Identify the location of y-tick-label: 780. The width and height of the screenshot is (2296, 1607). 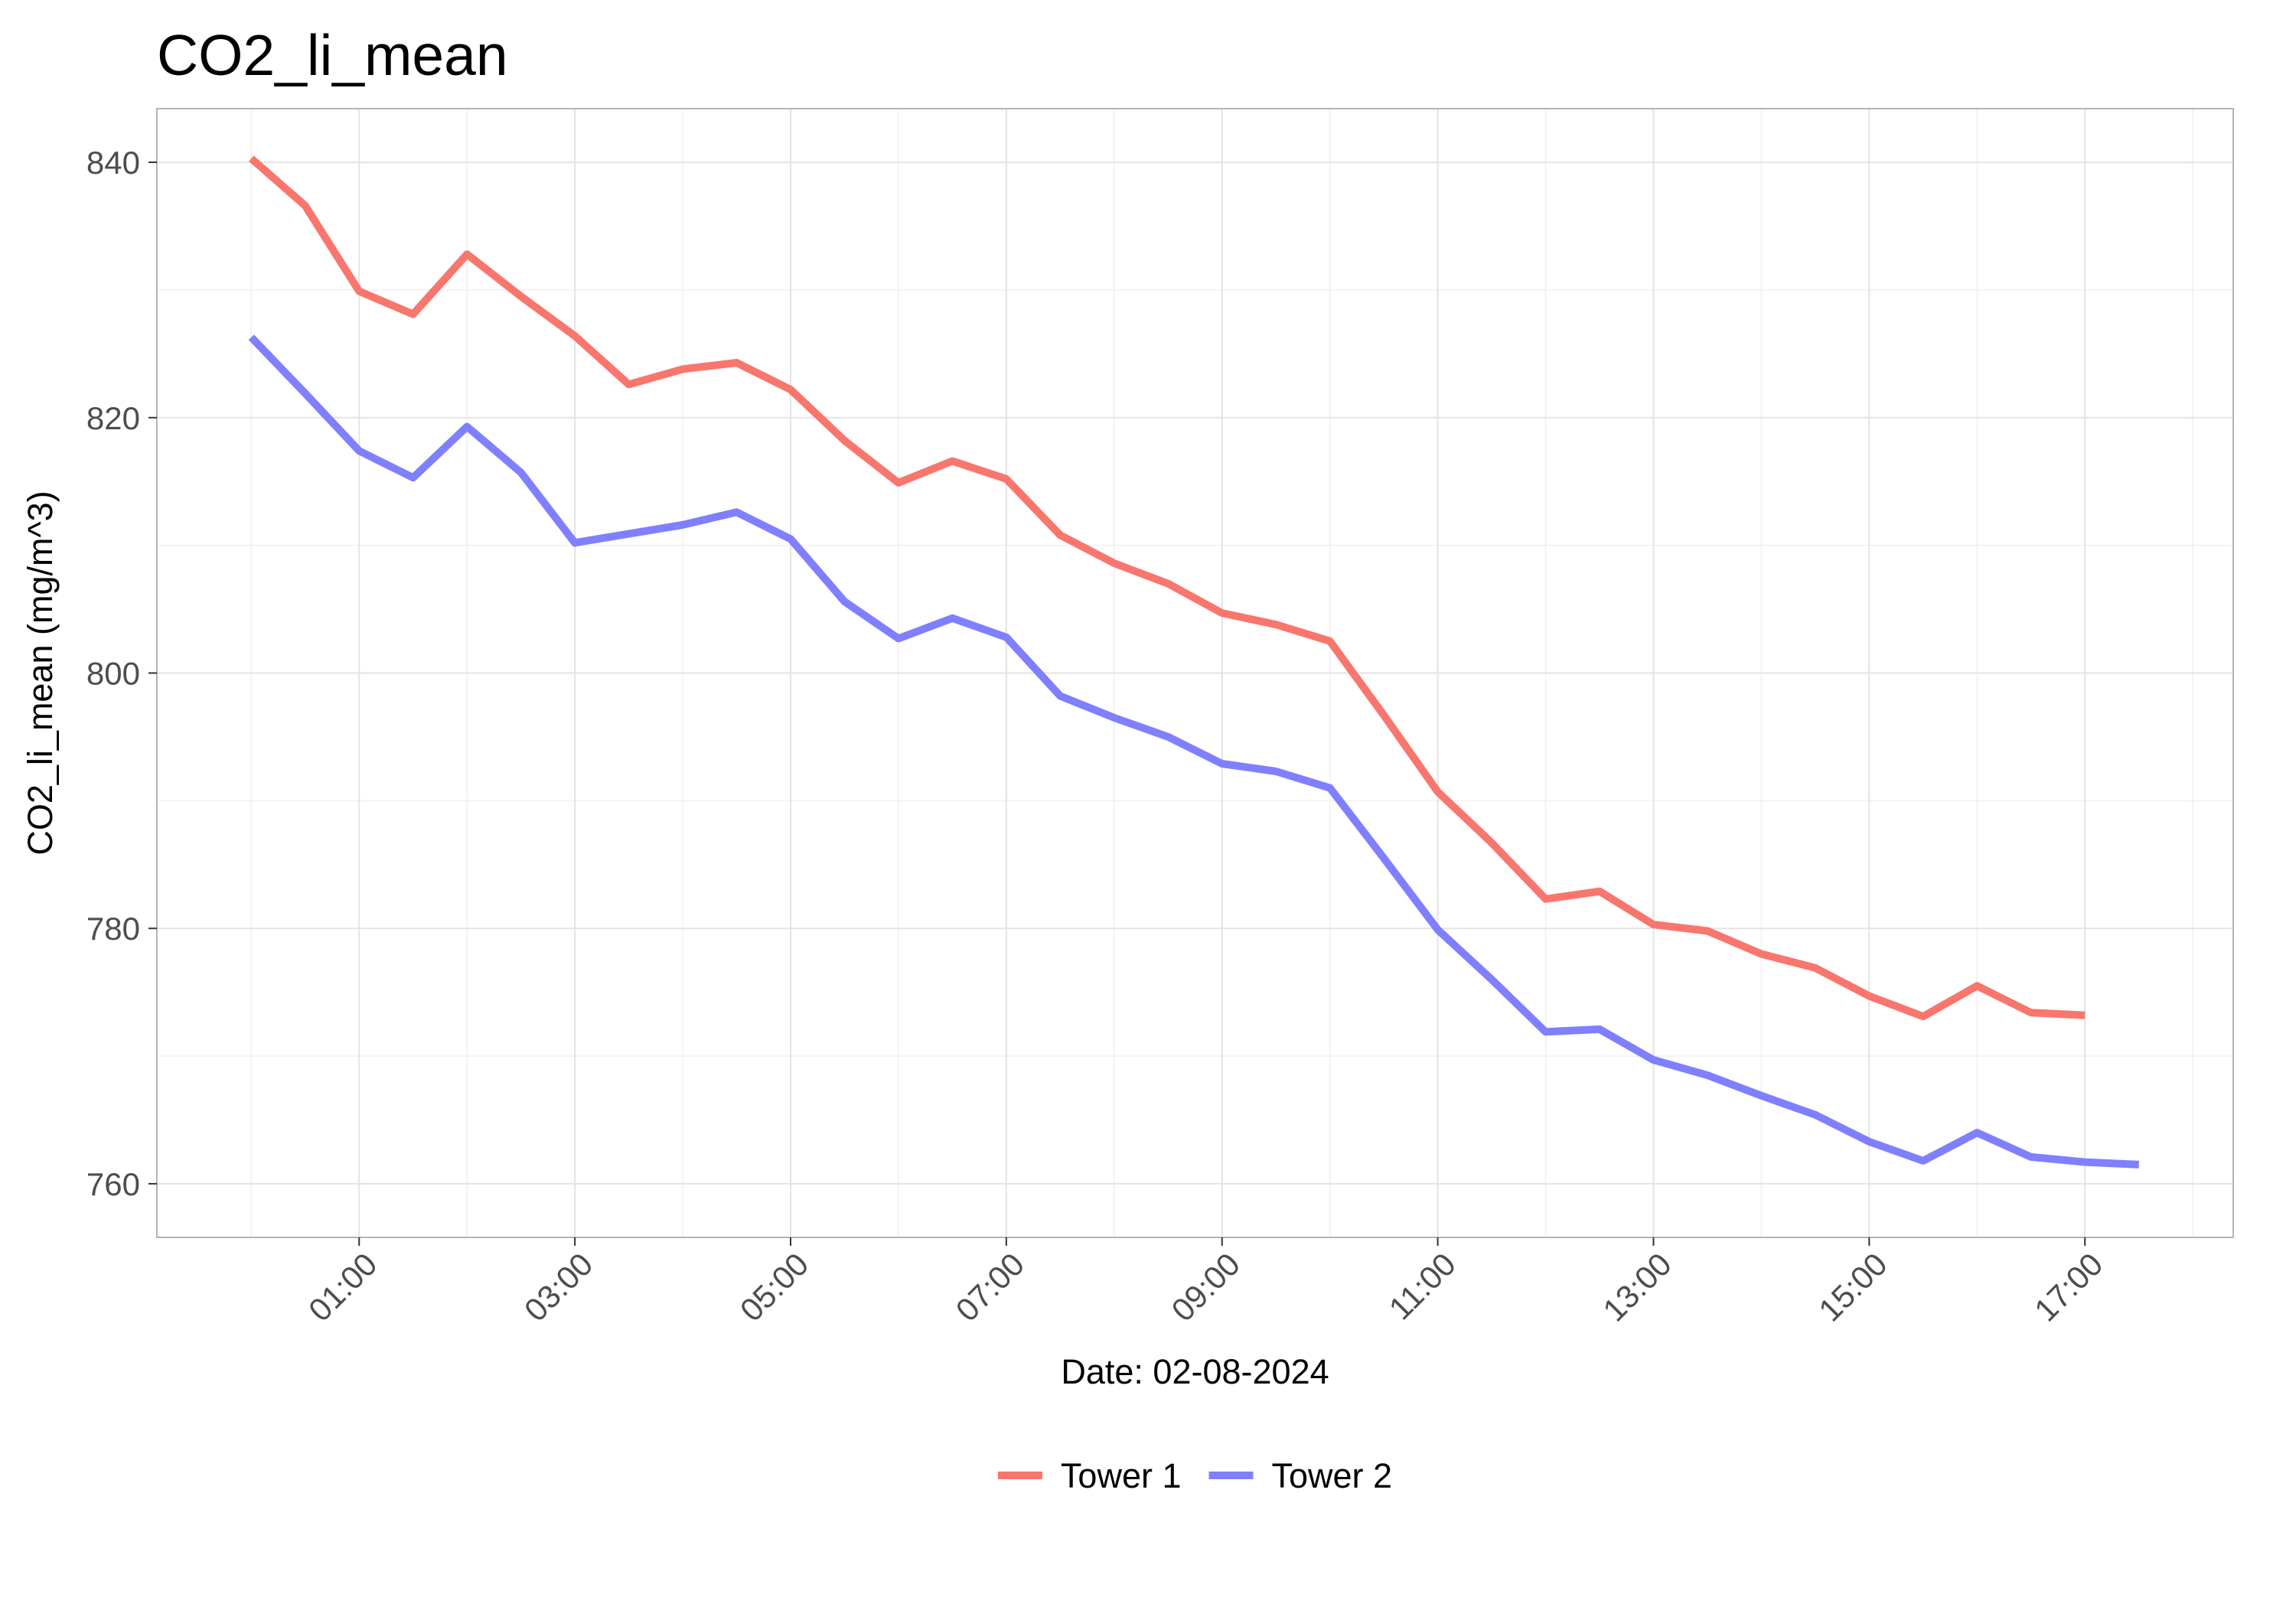
(113, 929).